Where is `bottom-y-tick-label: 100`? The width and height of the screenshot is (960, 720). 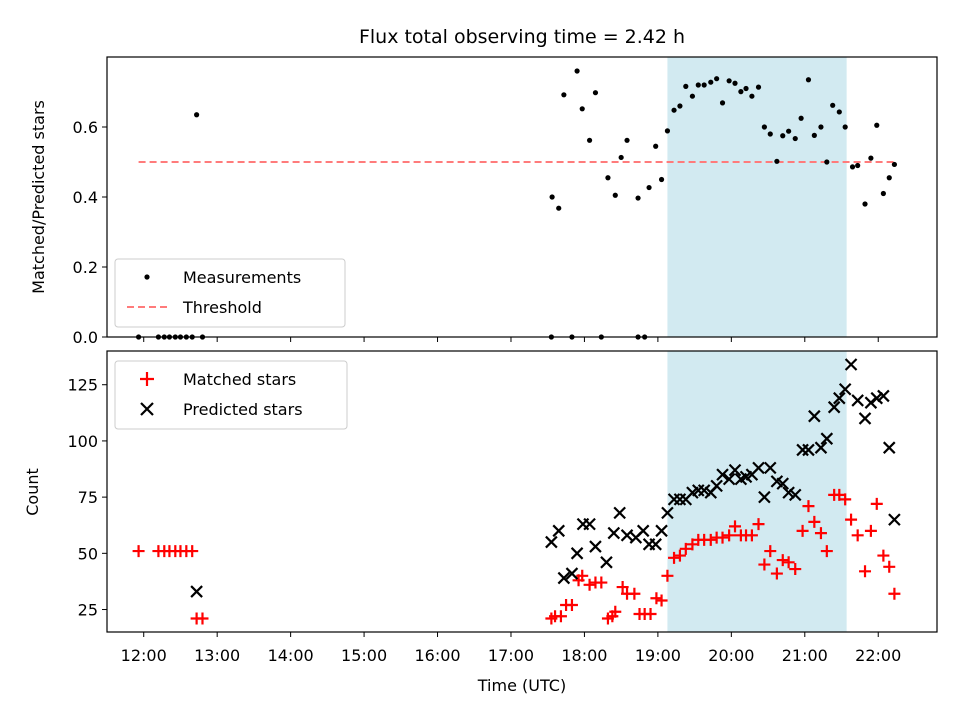 bottom-y-tick-label: 100 is located at coordinates (82, 441).